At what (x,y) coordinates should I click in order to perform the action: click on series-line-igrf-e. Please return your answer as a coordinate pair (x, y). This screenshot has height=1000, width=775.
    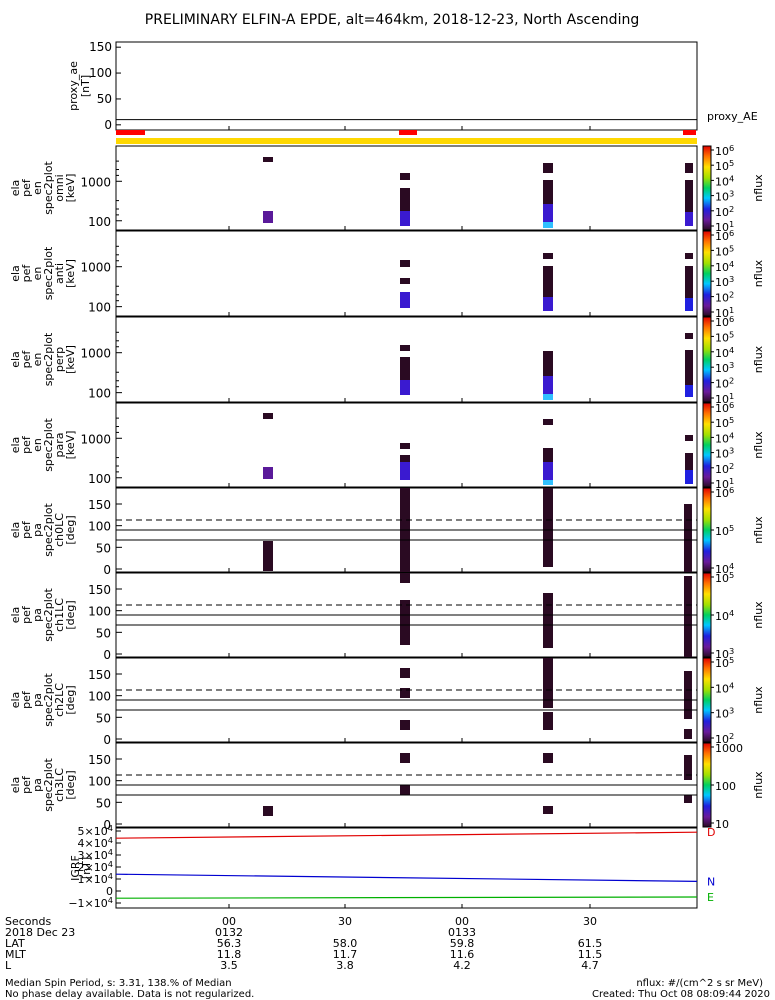
    Looking at the image, I should click on (406, 897).